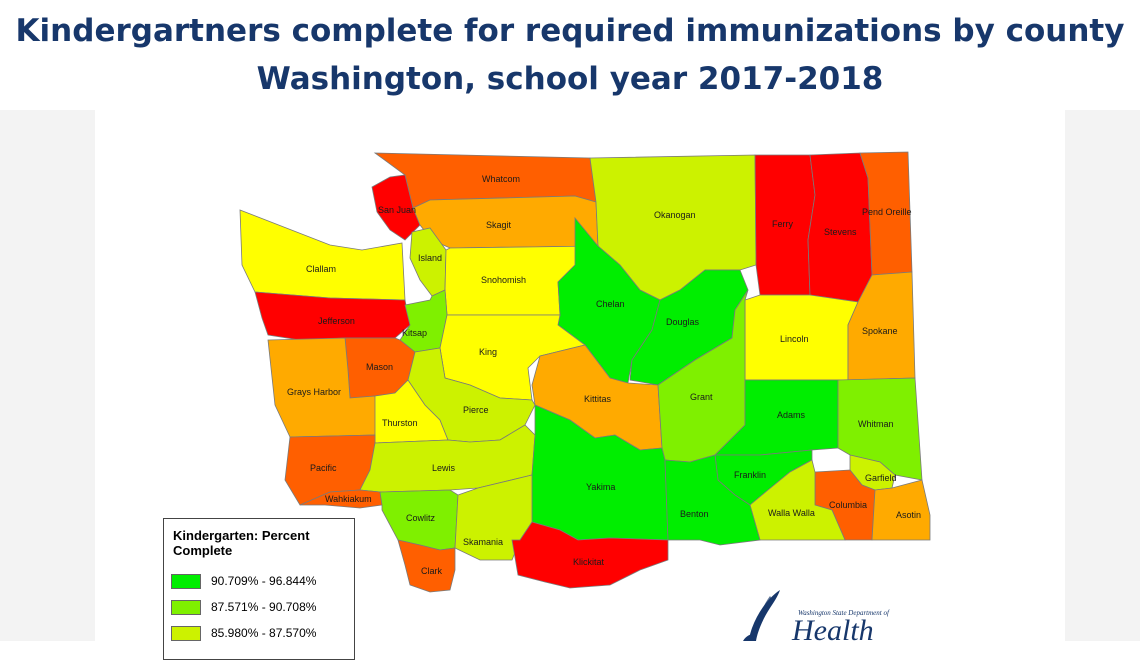 Image resolution: width=1140 pixels, height=660 pixels. Describe the element at coordinates (782, 224) in the screenshot. I see `label-ferry: Ferry` at that location.